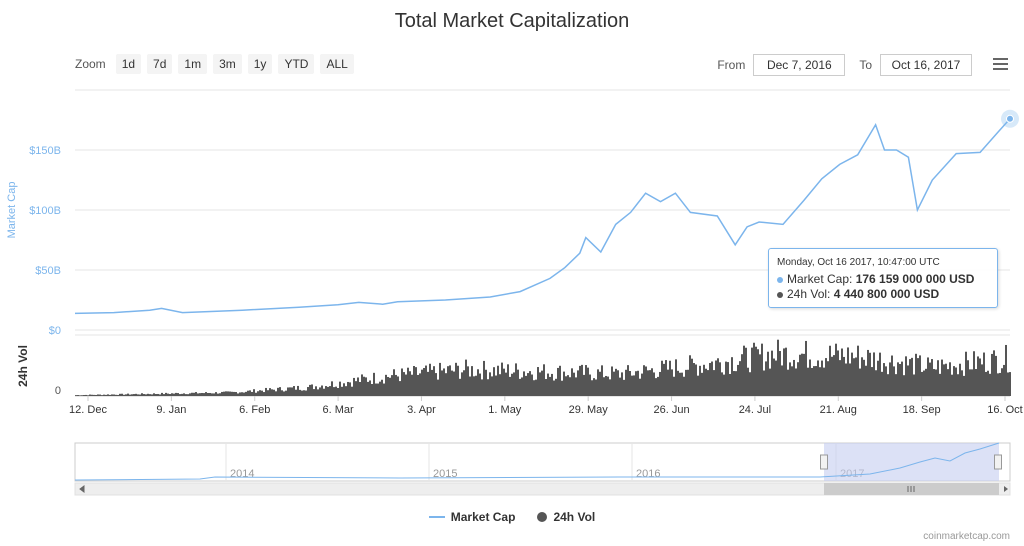 Image resolution: width=1024 pixels, height=546 pixels. Describe the element at coordinates (160, 64) in the screenshot. I see `zoom-7d-button: 7d` at that location.